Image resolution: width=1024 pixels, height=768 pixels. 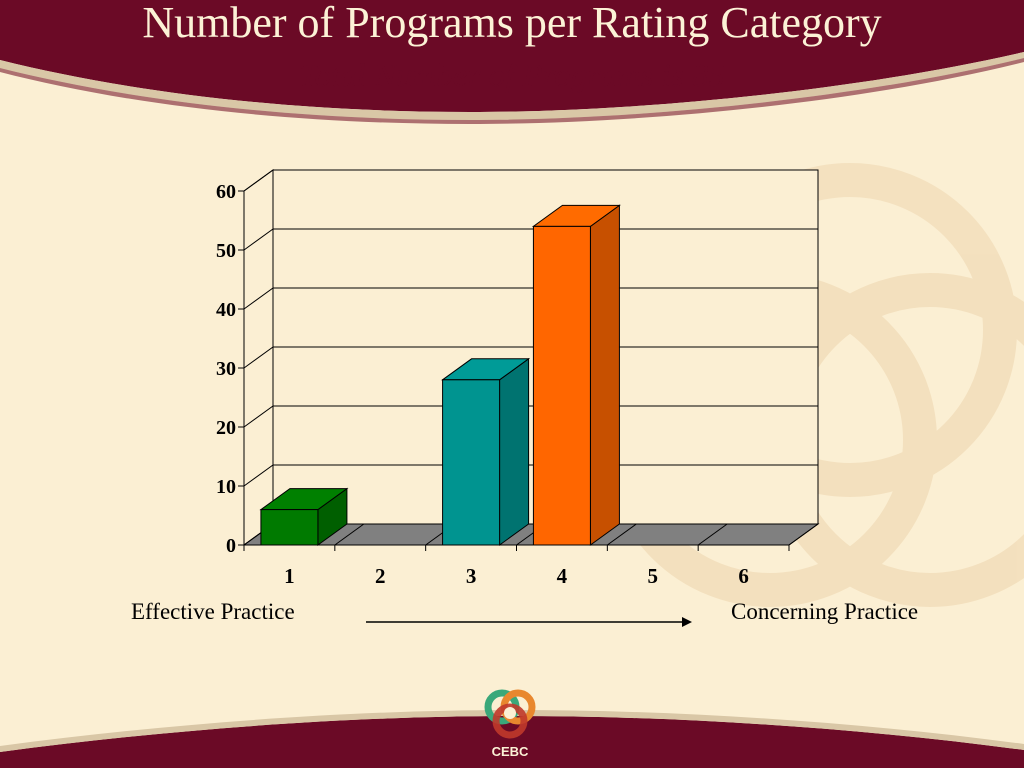 I want to click on top-banner, so click(x=512, y=56).